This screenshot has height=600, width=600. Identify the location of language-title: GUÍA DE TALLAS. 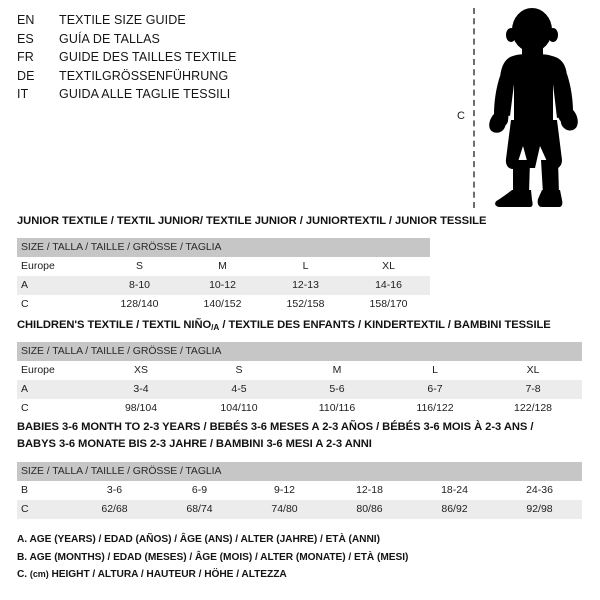
(109, 38).